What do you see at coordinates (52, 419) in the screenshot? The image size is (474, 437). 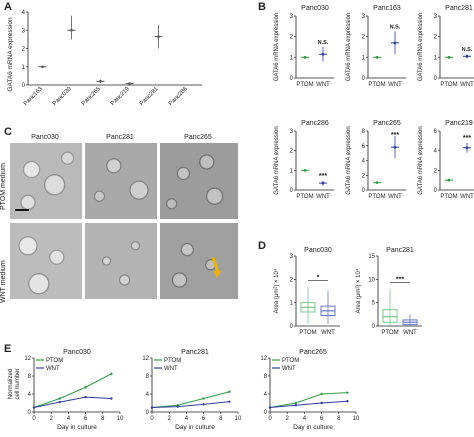 I see `panel-e-panc030-xtick-label-1: 2` at bounding box center [52, 419].